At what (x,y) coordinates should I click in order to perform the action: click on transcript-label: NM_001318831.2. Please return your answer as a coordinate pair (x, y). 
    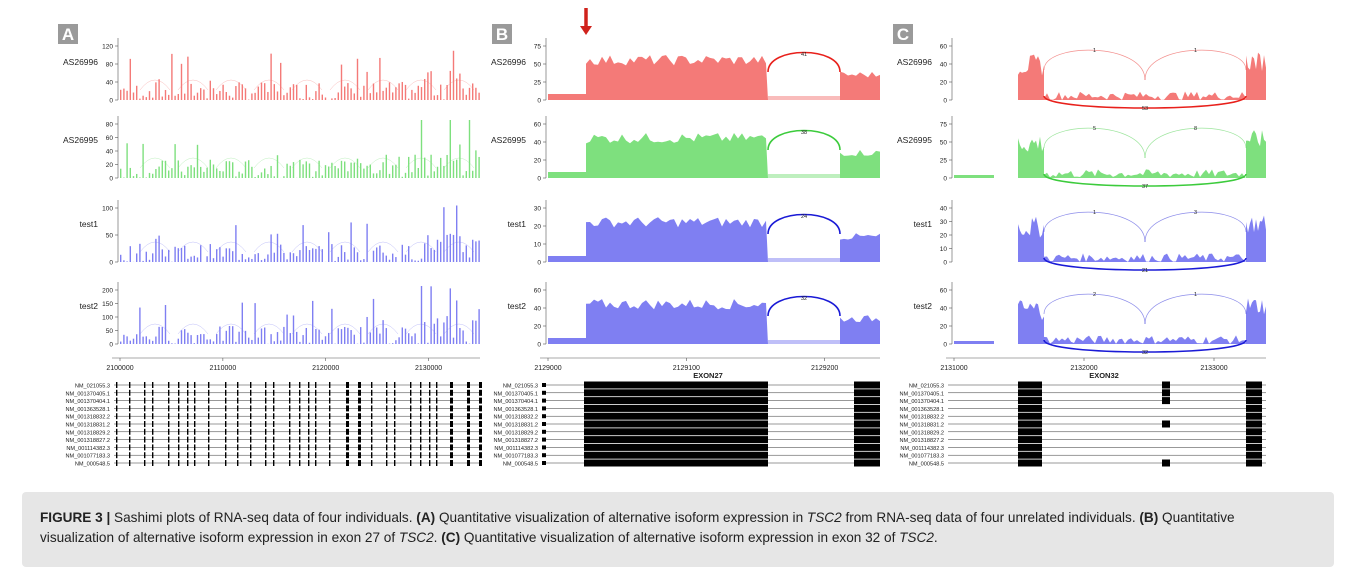
    Looking at the image, I should click on (516, 426).